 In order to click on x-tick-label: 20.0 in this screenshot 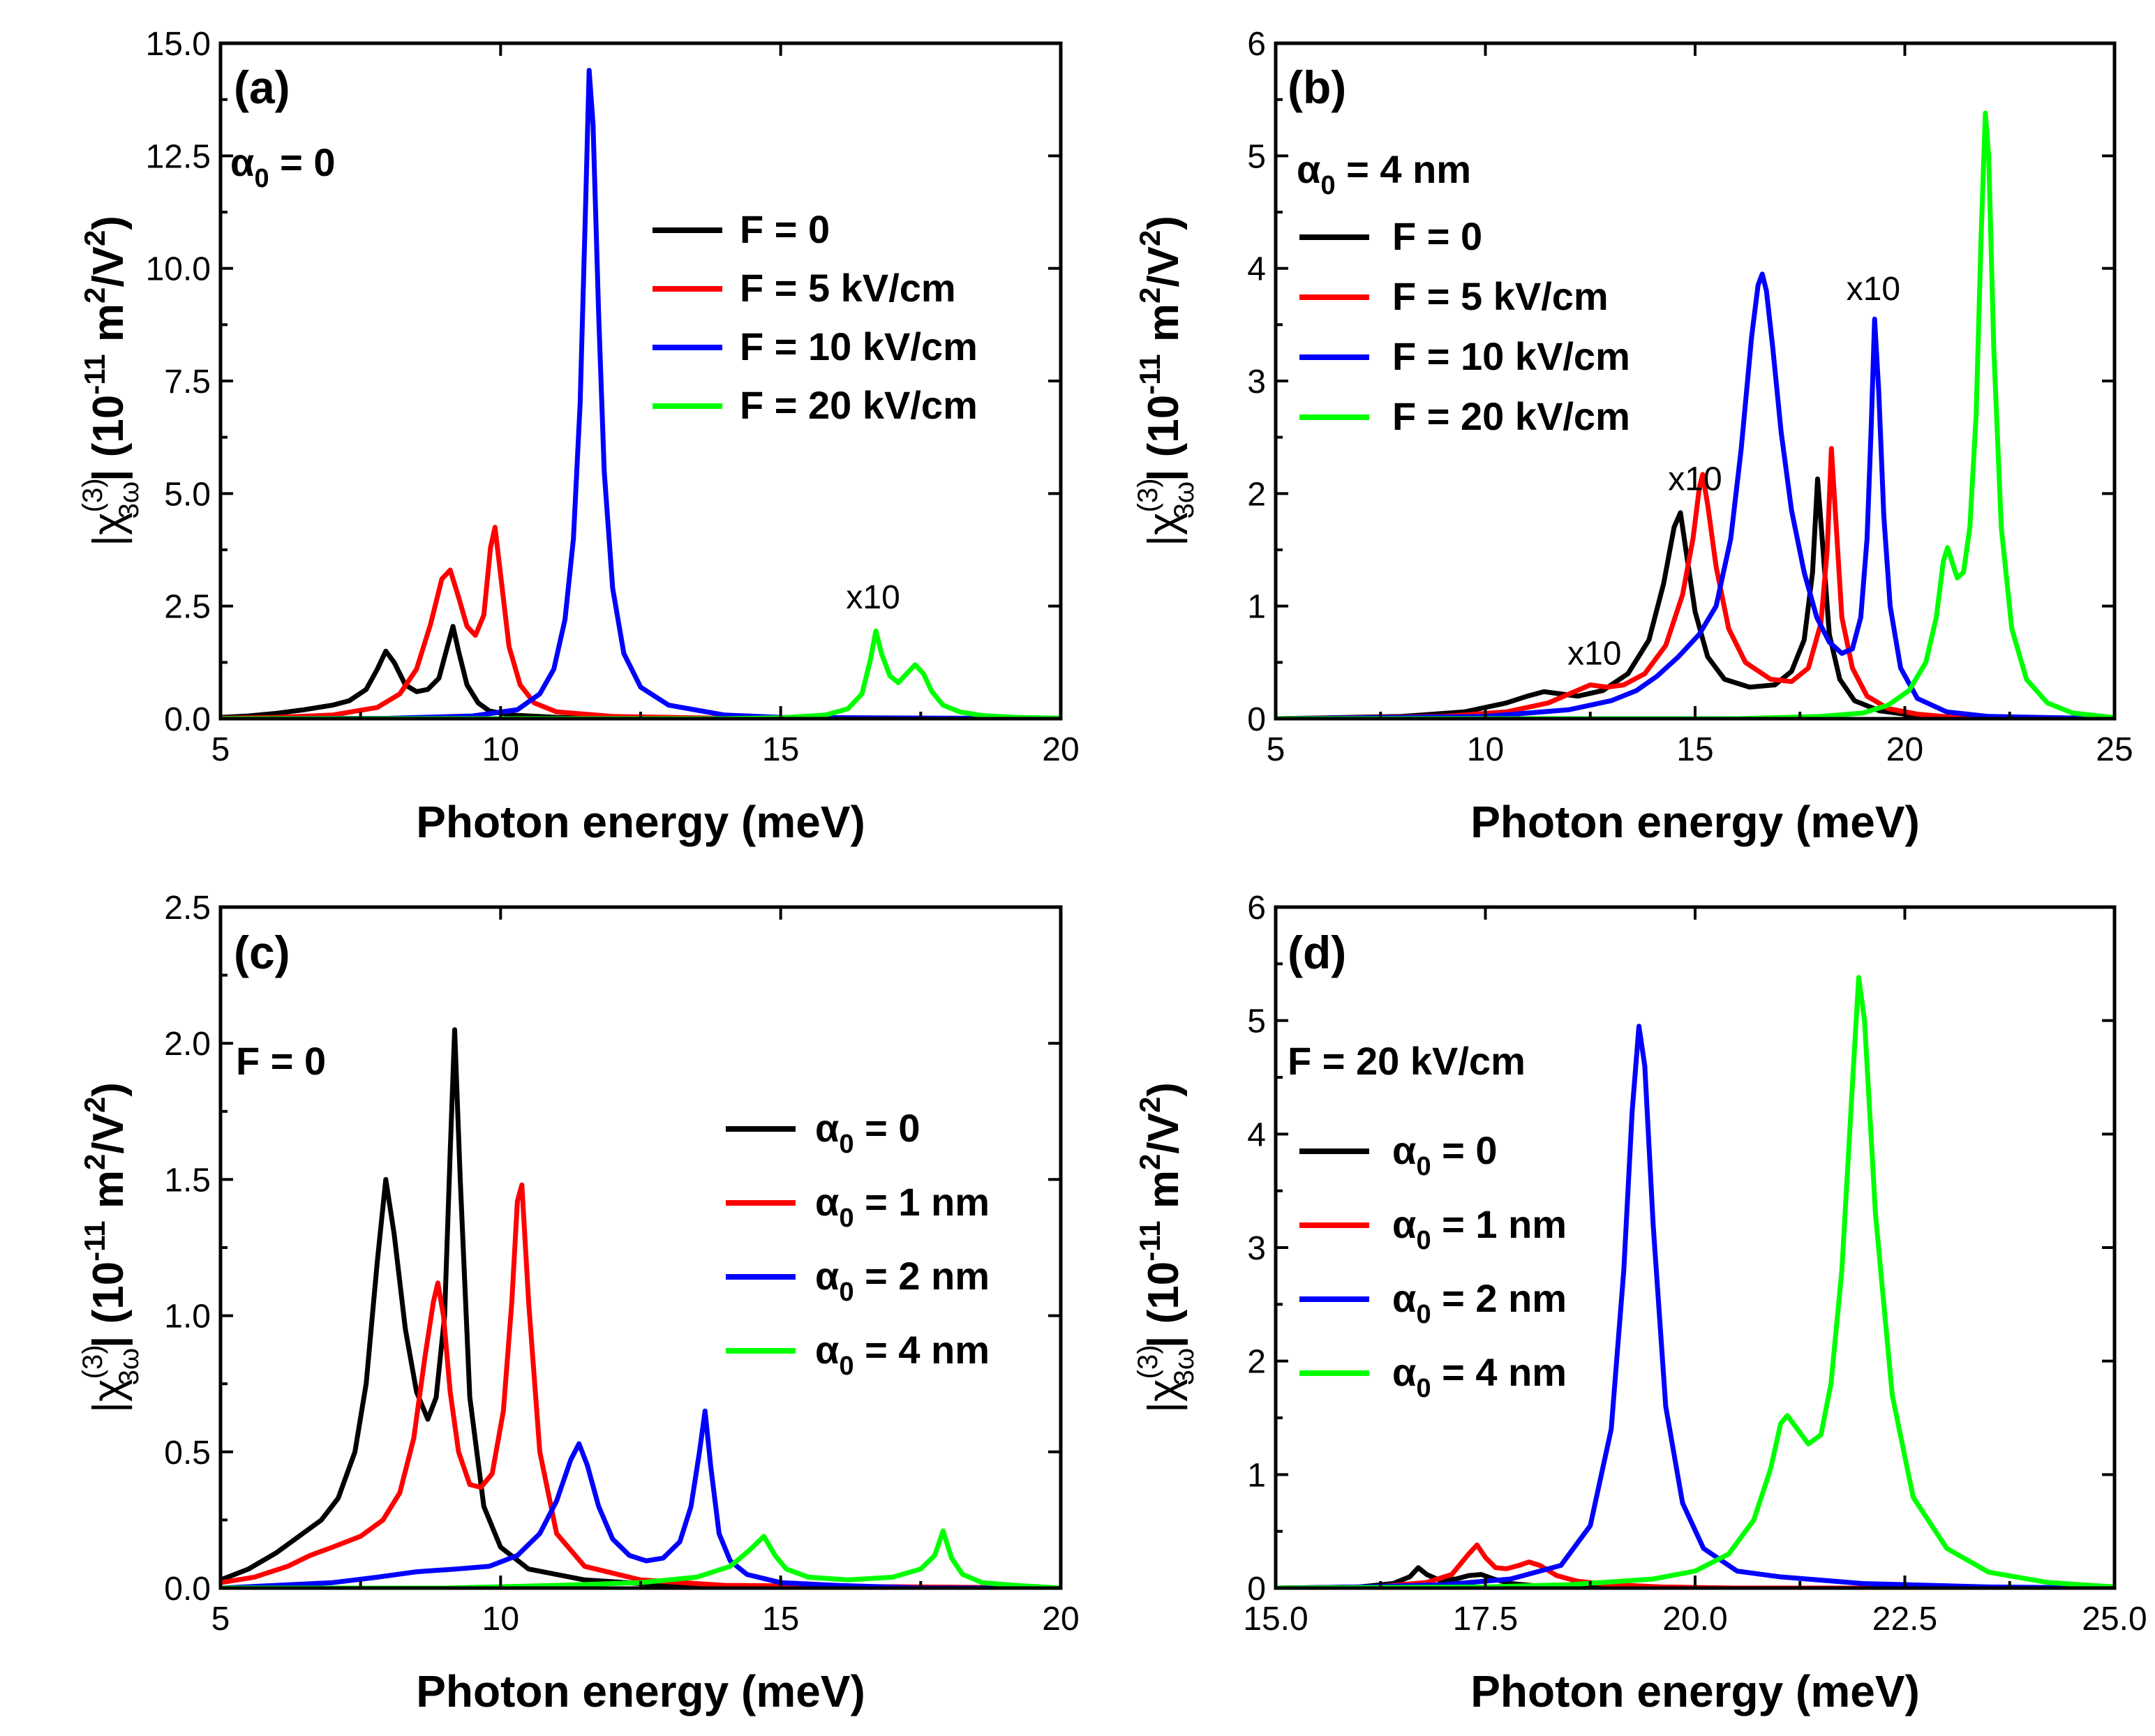, I will do `click(1695, 1619)`.